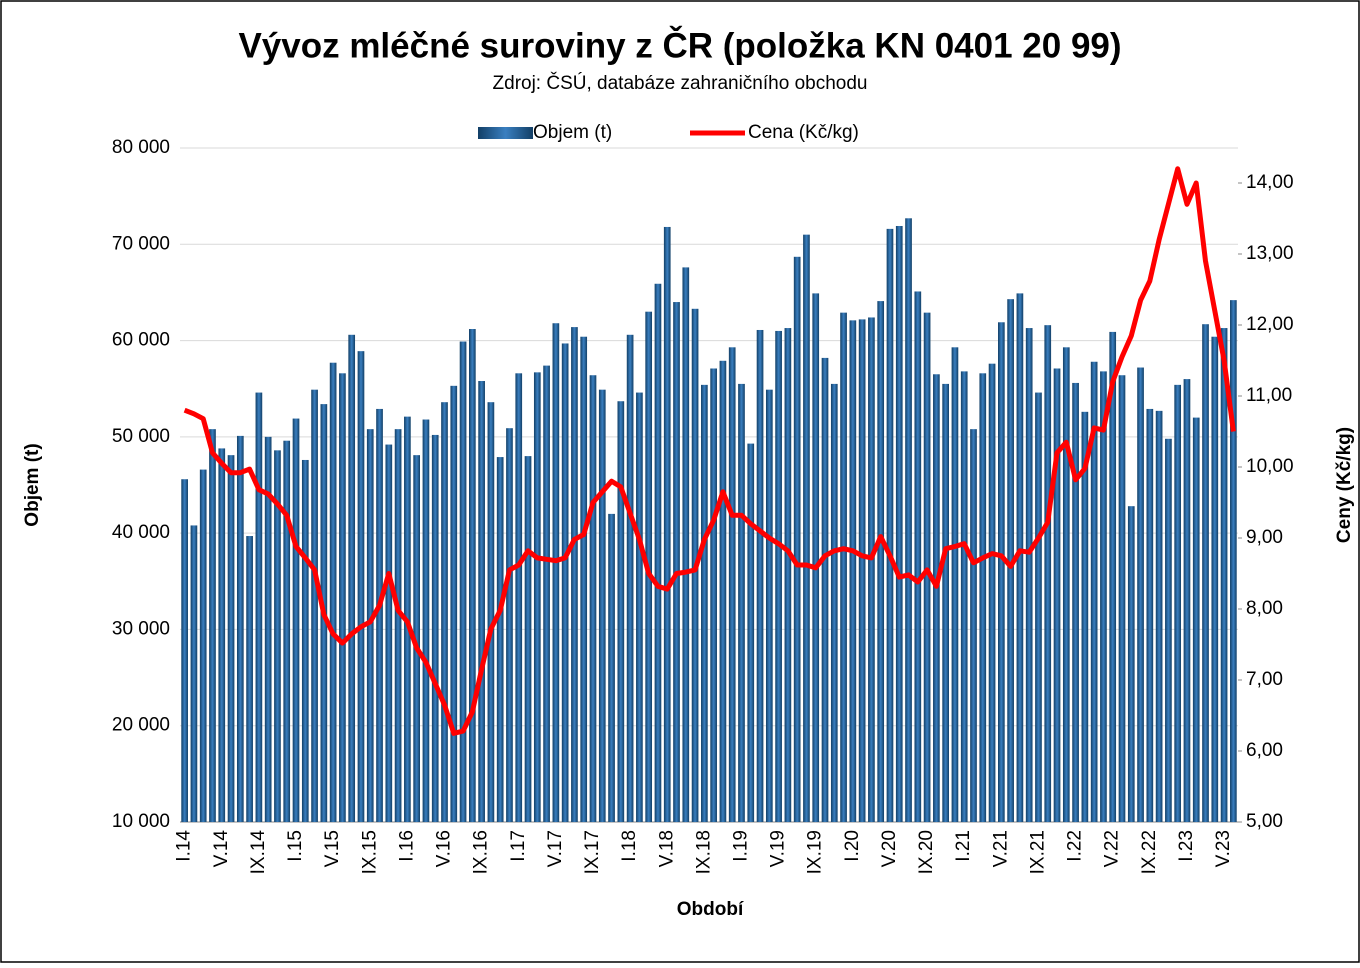 The width and height of the screenshot is (1360, 968). What do you see at coordinates (1264, 608) in the screenshot?
I see `y2-tick-label: 8,00` at bounding box center [1264, 608].